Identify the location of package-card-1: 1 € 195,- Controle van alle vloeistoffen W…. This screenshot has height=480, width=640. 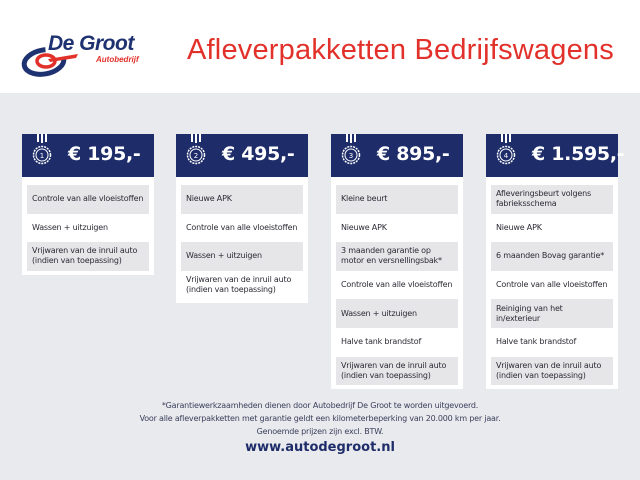
(88, 204).